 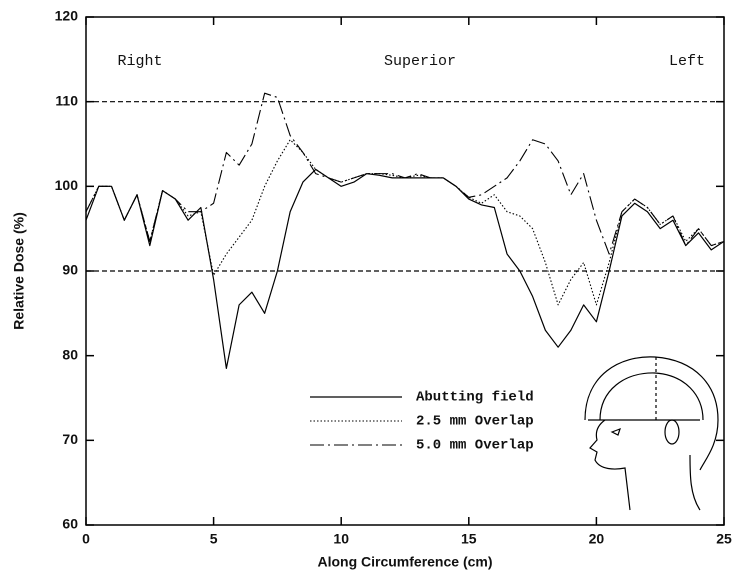 What do you see at coordinates (404, 562) in the screenshot?
I see `x-axis-label: Along Circumference (cm)` at bounding box center [404, 562].